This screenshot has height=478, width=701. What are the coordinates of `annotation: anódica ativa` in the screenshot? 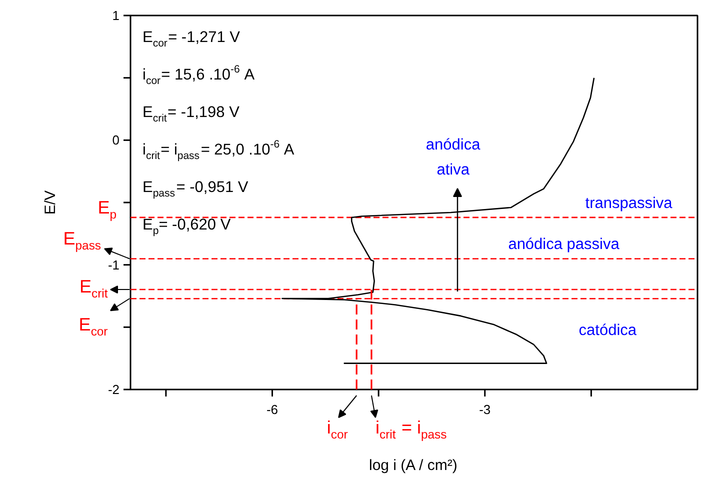 It's located at (453, 157).